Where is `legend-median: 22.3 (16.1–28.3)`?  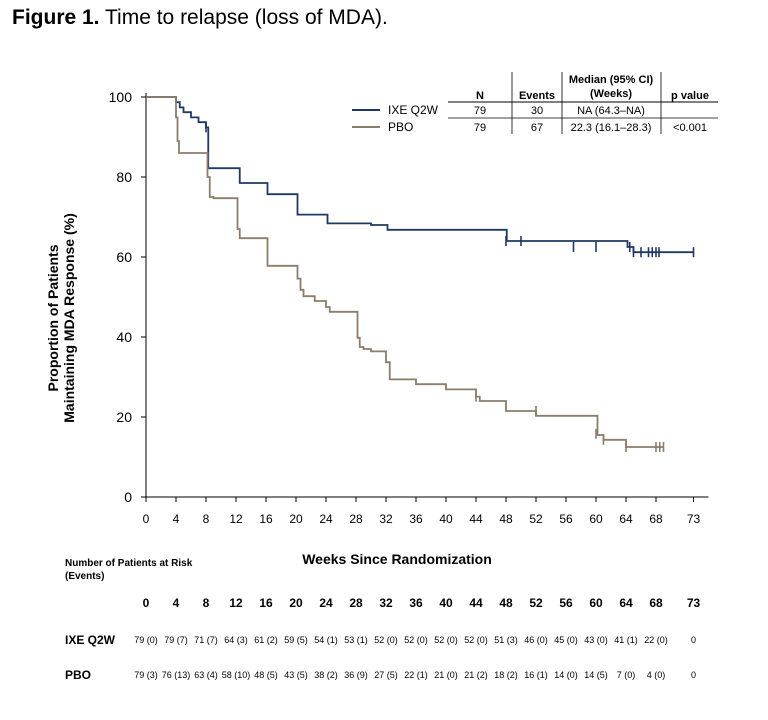 legend-median: 22.3 (16.1–28.3) is located at coordinates (611, 128).